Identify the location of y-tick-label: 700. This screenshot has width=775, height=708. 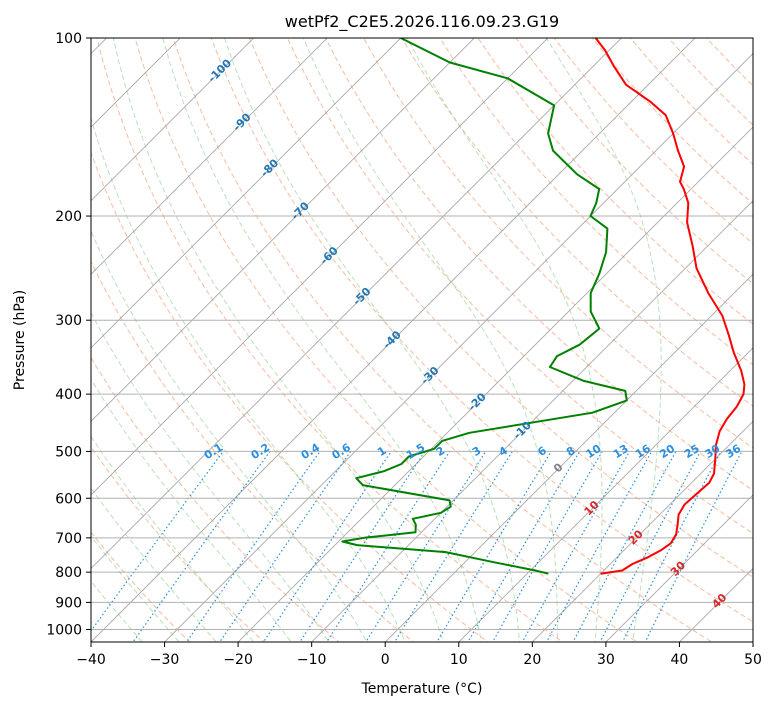
(68, 539).